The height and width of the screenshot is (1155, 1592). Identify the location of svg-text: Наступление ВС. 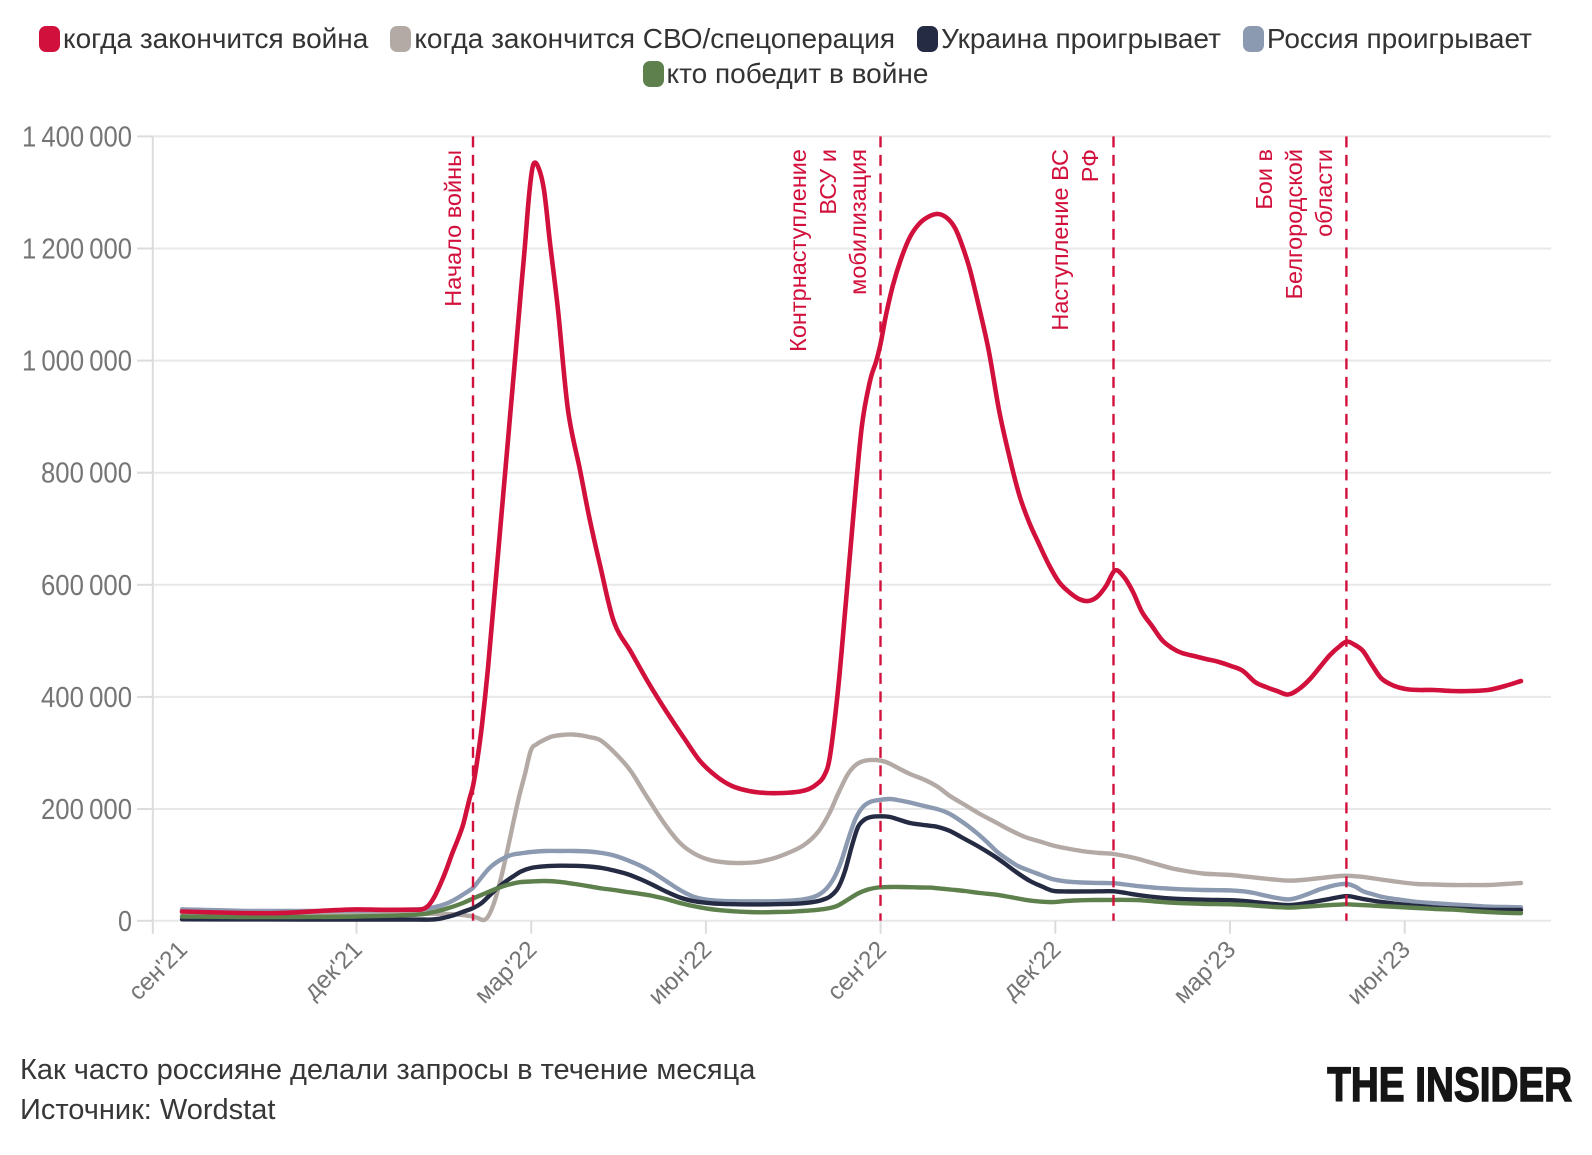
(1060, 240).